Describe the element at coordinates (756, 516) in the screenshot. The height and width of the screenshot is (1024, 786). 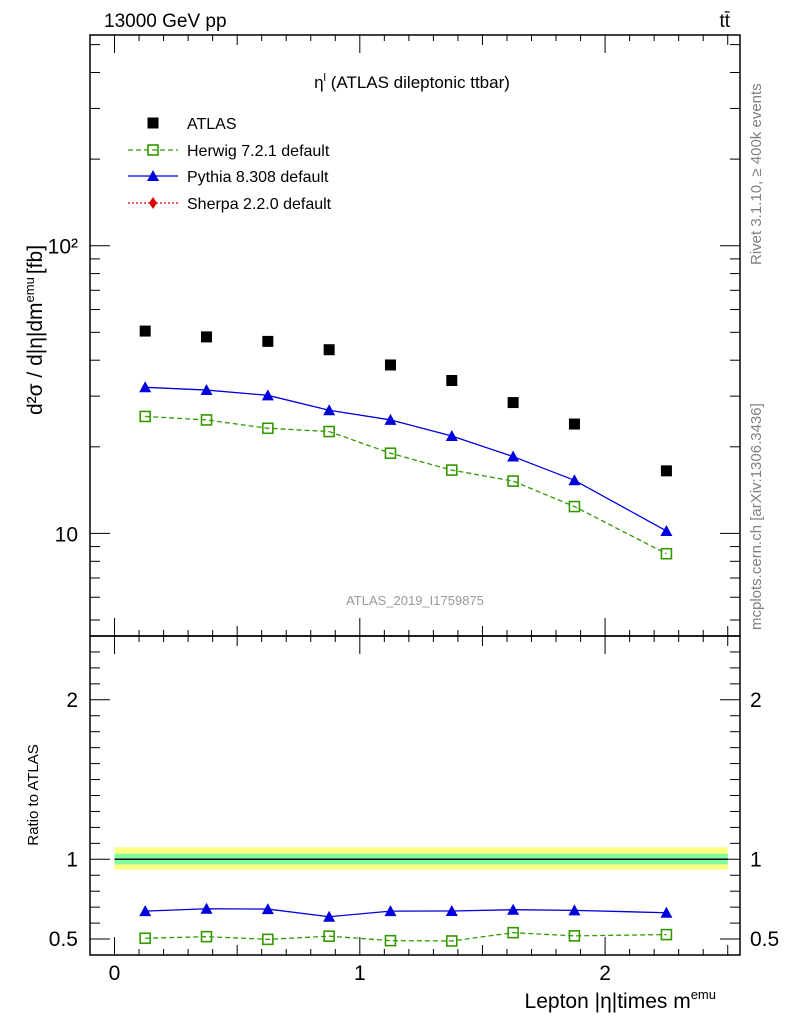
I see `mcplots-credit-label: mcplots.cern.ch [arXiv:1306.3436]` at that location.